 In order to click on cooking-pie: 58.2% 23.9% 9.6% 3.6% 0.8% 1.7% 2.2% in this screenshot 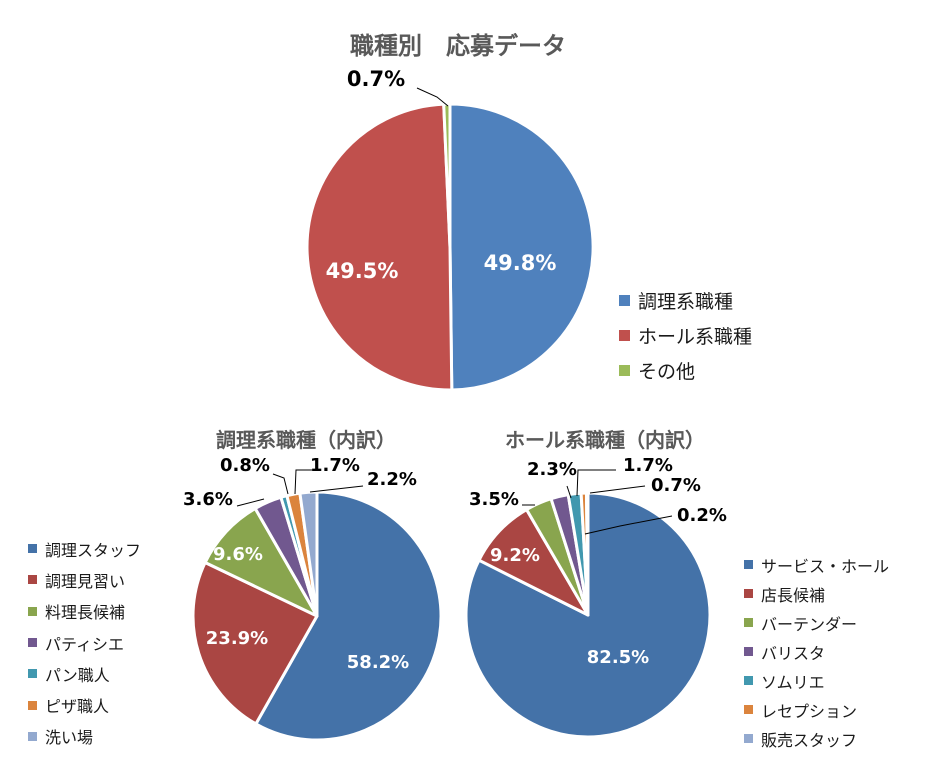, I will do `click(313, 598)`.